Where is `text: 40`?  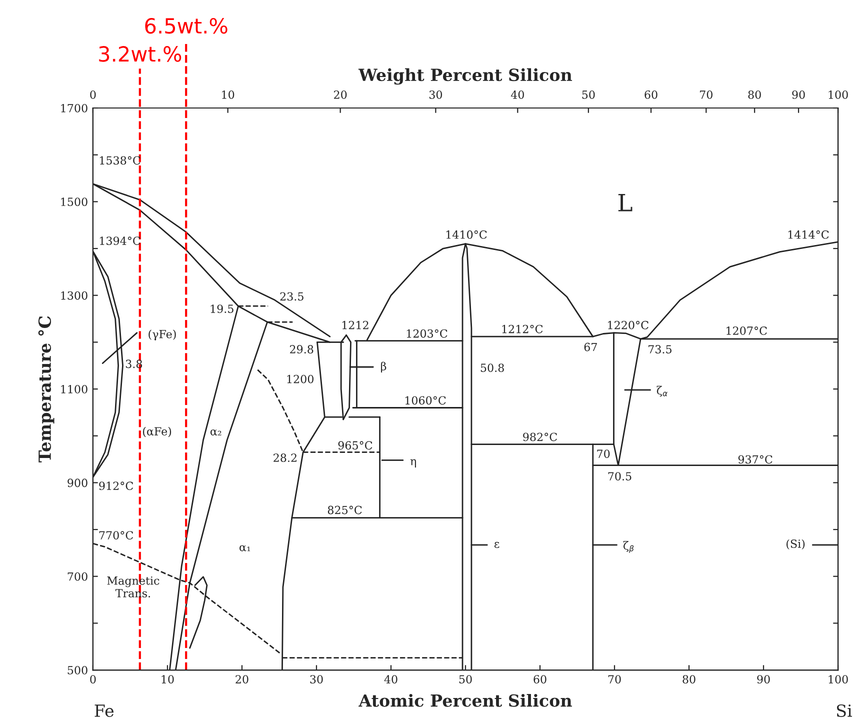 text: 40 is located at coordinates (517, 94).